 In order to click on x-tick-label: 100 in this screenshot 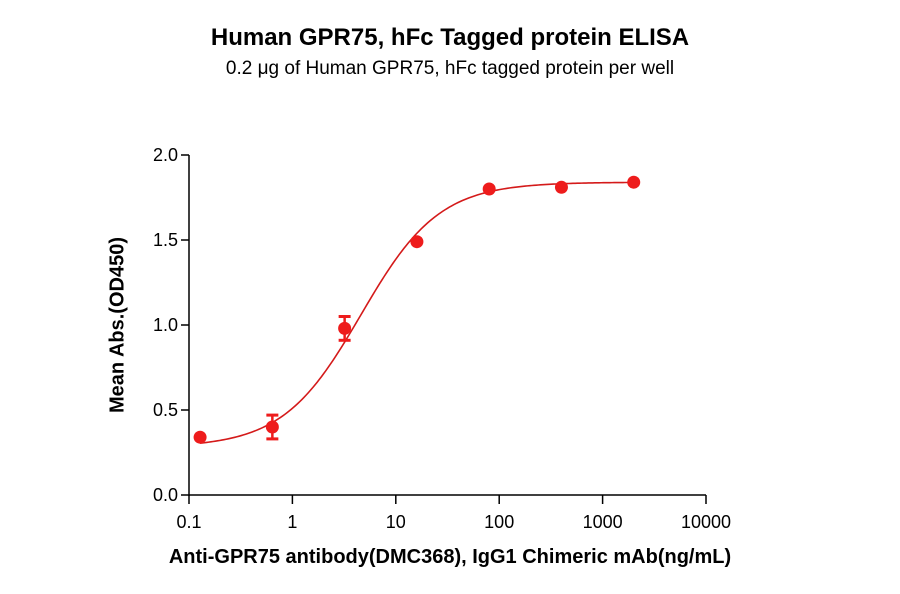, I will do `click(499, 522)`.